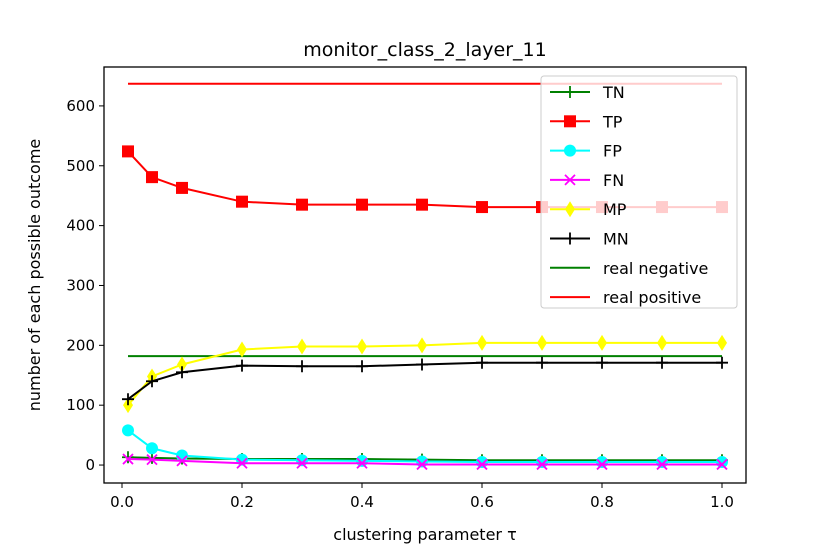  What do you see at coordinates (570, 209) in the screenshot?
I see `legend-marker-mp` at bounding box center [570, 209].